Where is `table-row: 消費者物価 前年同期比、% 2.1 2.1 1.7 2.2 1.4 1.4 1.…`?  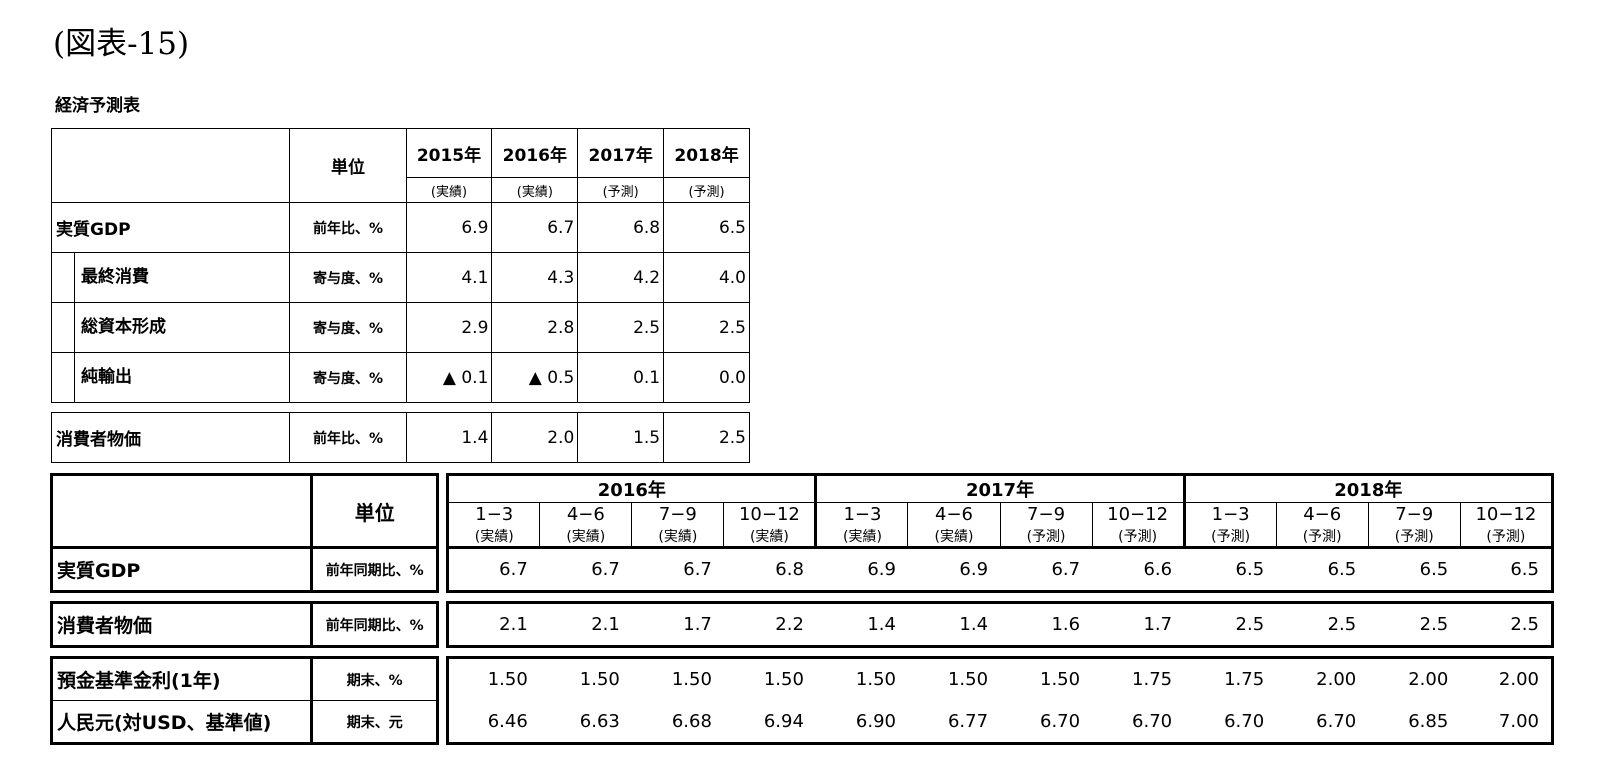 table-row: 消費者物価 前年同期比、% 2.1 2.1 1.7 2.2 1.4 1.4 1.… is located at coordinates (802, 624).